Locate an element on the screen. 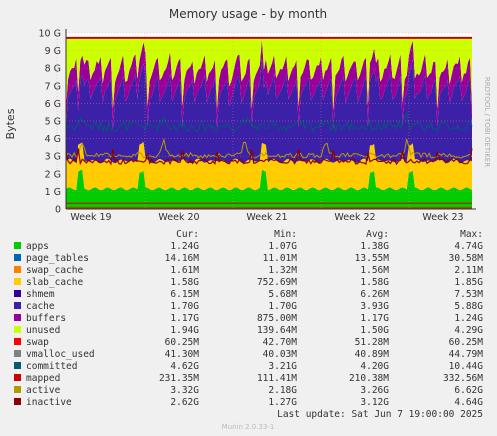 The height and width of the screenshot is (436, 497). legend-cur-slab_cache: 1.58G is located at coordinates (184, 282).